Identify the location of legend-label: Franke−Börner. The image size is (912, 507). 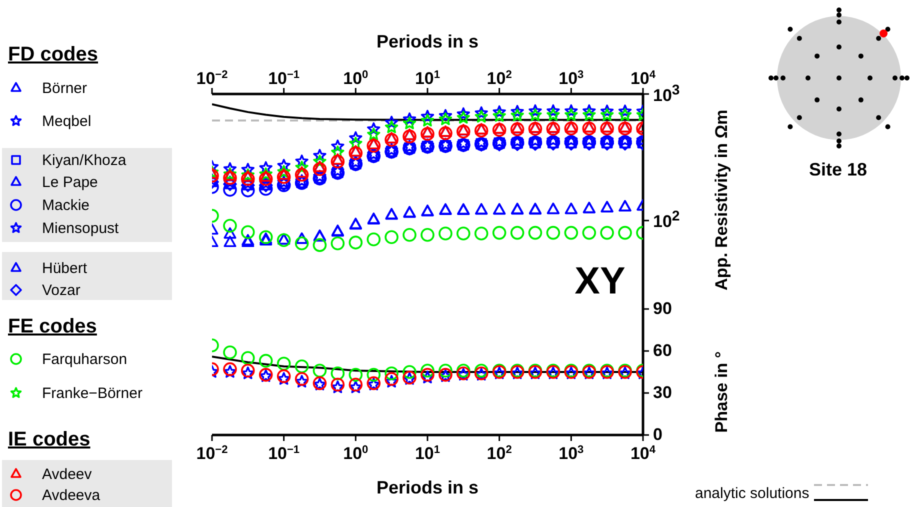
(92, 393).